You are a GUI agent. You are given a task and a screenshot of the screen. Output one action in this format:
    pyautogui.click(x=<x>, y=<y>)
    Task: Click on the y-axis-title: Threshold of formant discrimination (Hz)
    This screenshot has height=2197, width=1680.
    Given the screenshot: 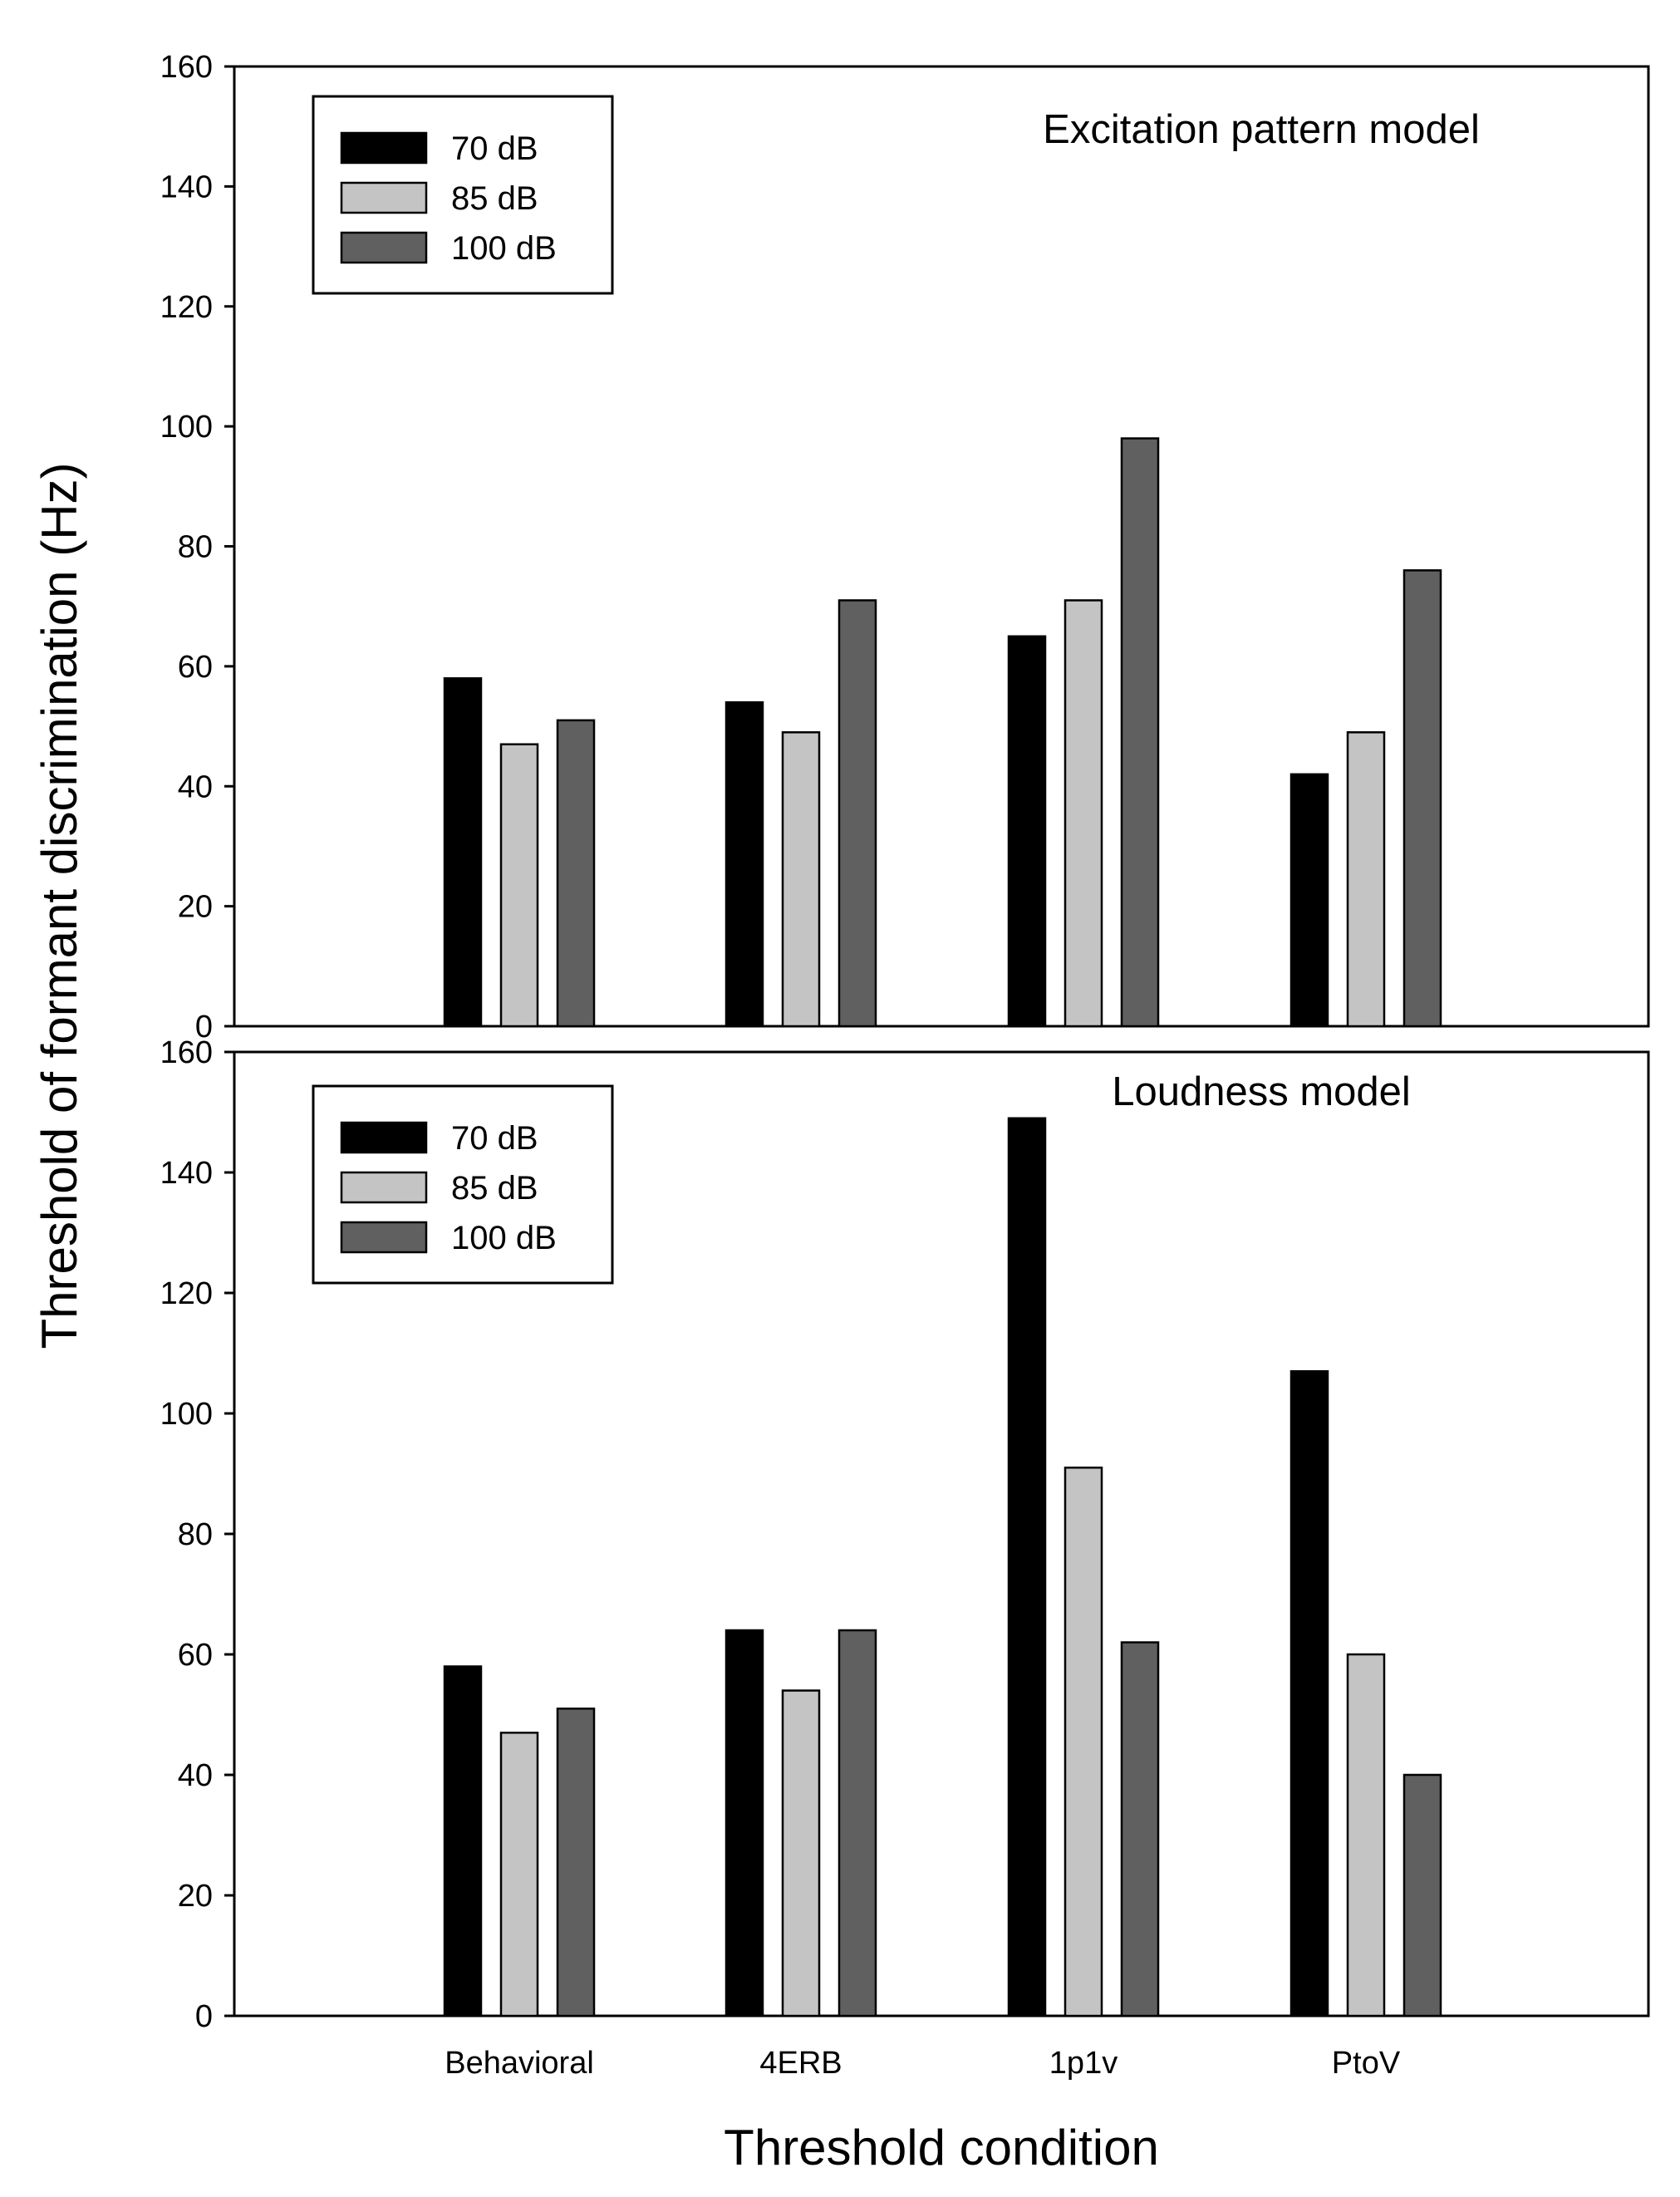 What is the action you would take?
    pyautogui.click(x=59, y=905)
    